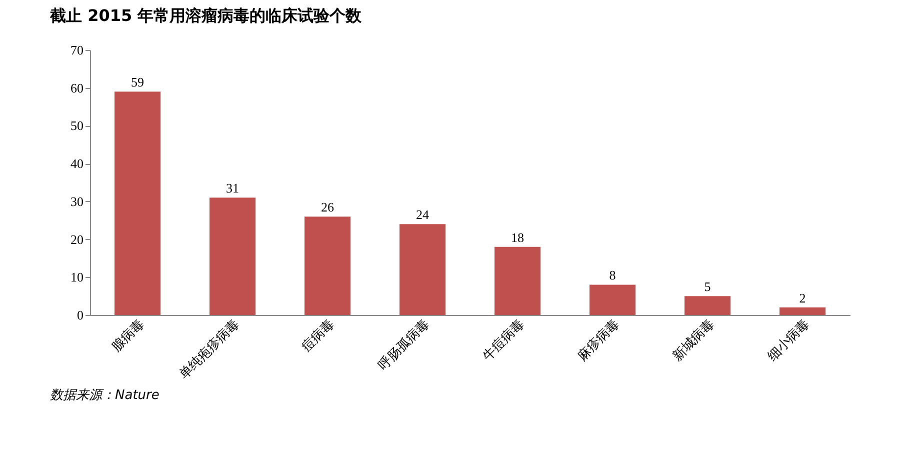 The image size is (909, 454). Describe the element at coordinates (788, 340) in the screenshot. I see `x-tick-label: 细小病毒` at that location.